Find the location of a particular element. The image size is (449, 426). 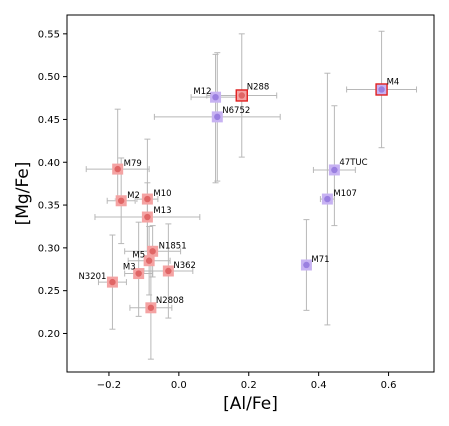

point-label: M5 is located at coordinates (138, 256).